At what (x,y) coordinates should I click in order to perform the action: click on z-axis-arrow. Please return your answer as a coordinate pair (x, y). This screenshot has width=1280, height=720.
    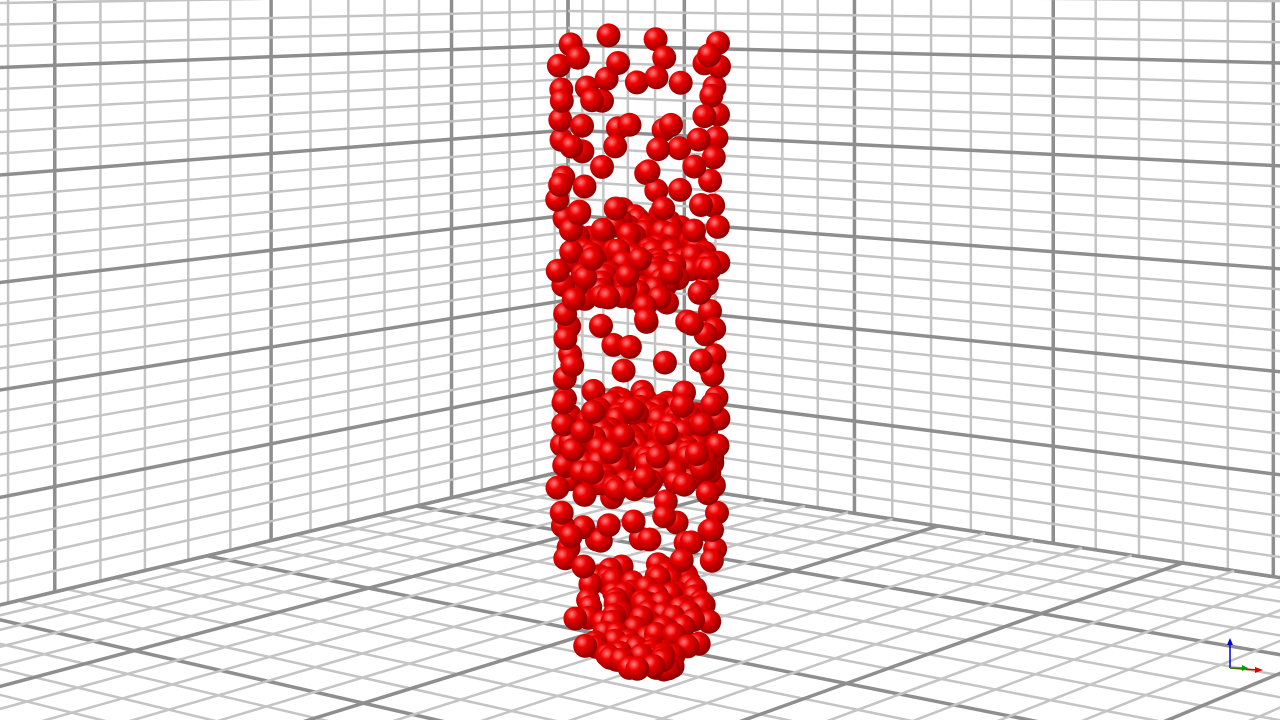
    Looking at the image, I should click on (1230, 641).